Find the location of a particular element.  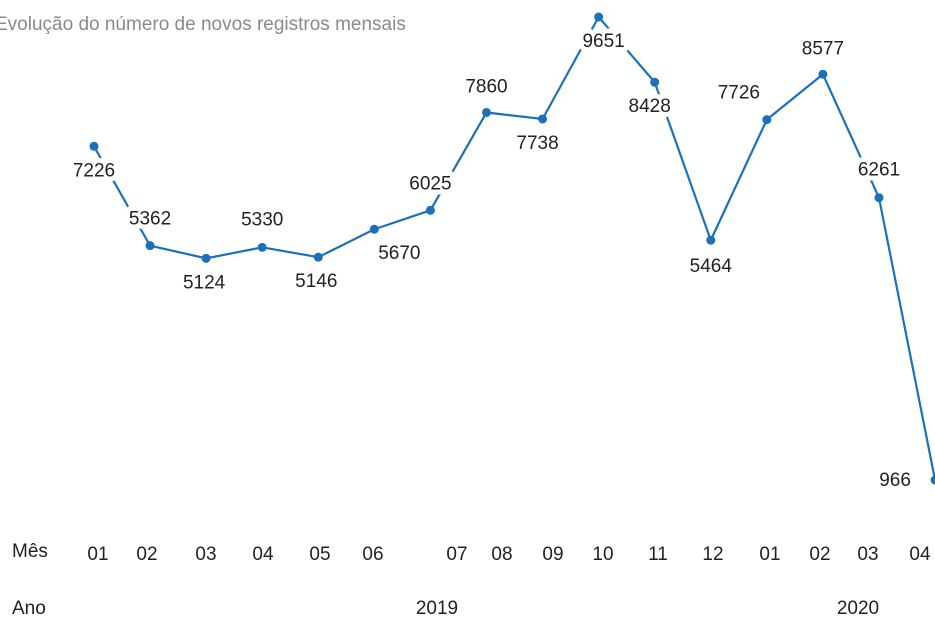

data-label: 966 is located at coordinates (895, 480).